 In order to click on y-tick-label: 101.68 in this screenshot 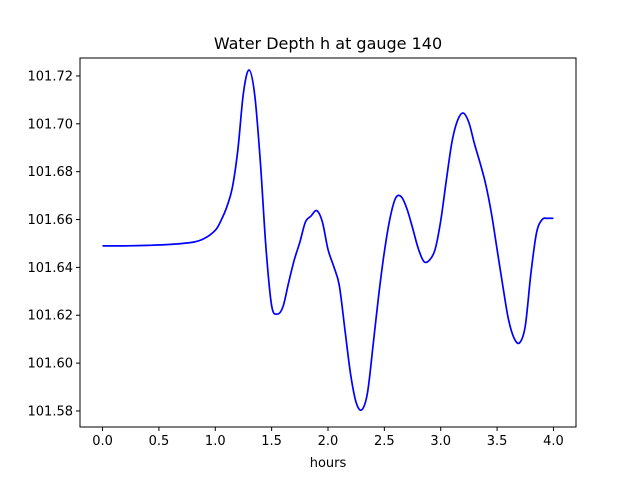, I will do `click(51, 172)`.